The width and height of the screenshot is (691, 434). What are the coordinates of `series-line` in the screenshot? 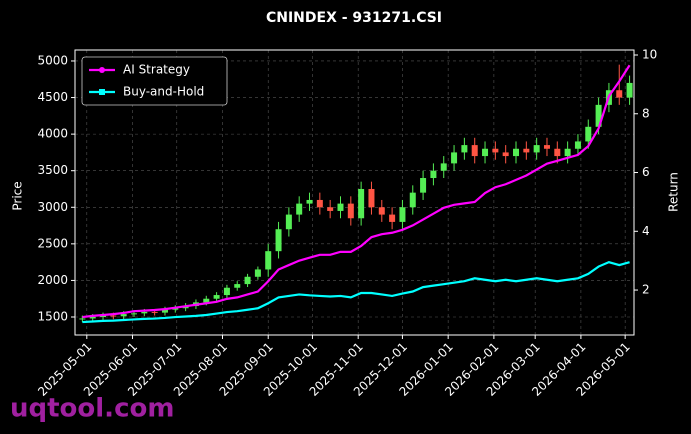 It's located at (356, 292).